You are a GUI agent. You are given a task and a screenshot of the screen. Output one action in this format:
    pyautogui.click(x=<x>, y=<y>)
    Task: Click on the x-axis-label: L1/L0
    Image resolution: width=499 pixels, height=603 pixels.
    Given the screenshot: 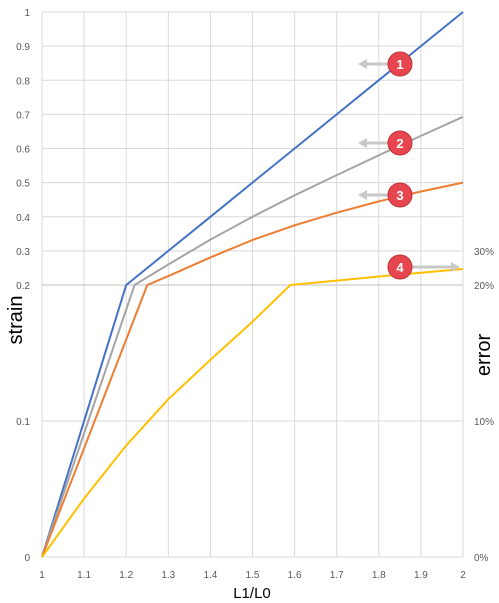 What is the action you would take?
    pyautogui.click(x=252, y=593)
    